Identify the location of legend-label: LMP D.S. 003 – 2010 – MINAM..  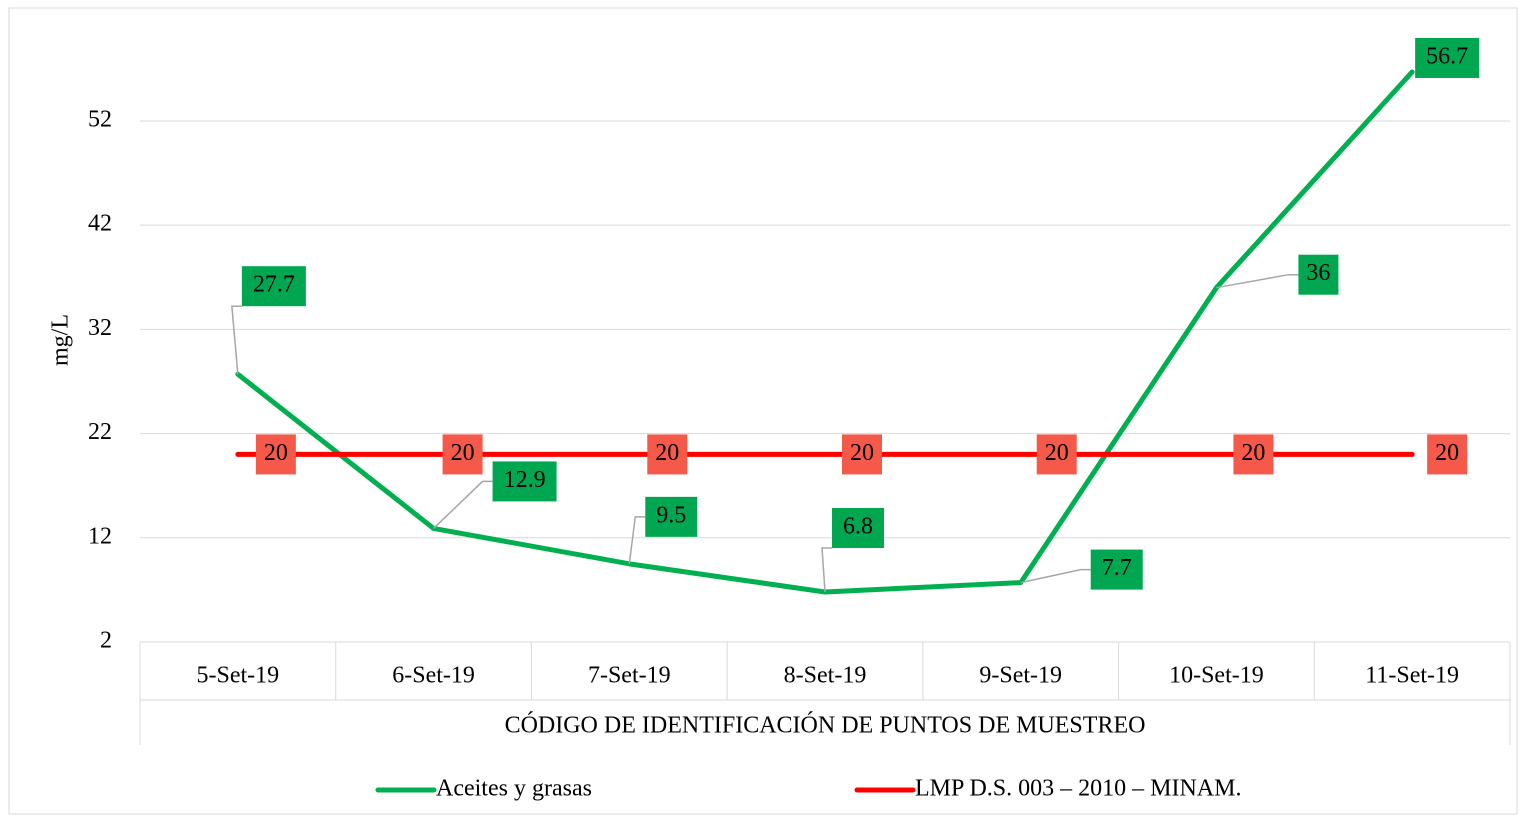
(1078, 789).